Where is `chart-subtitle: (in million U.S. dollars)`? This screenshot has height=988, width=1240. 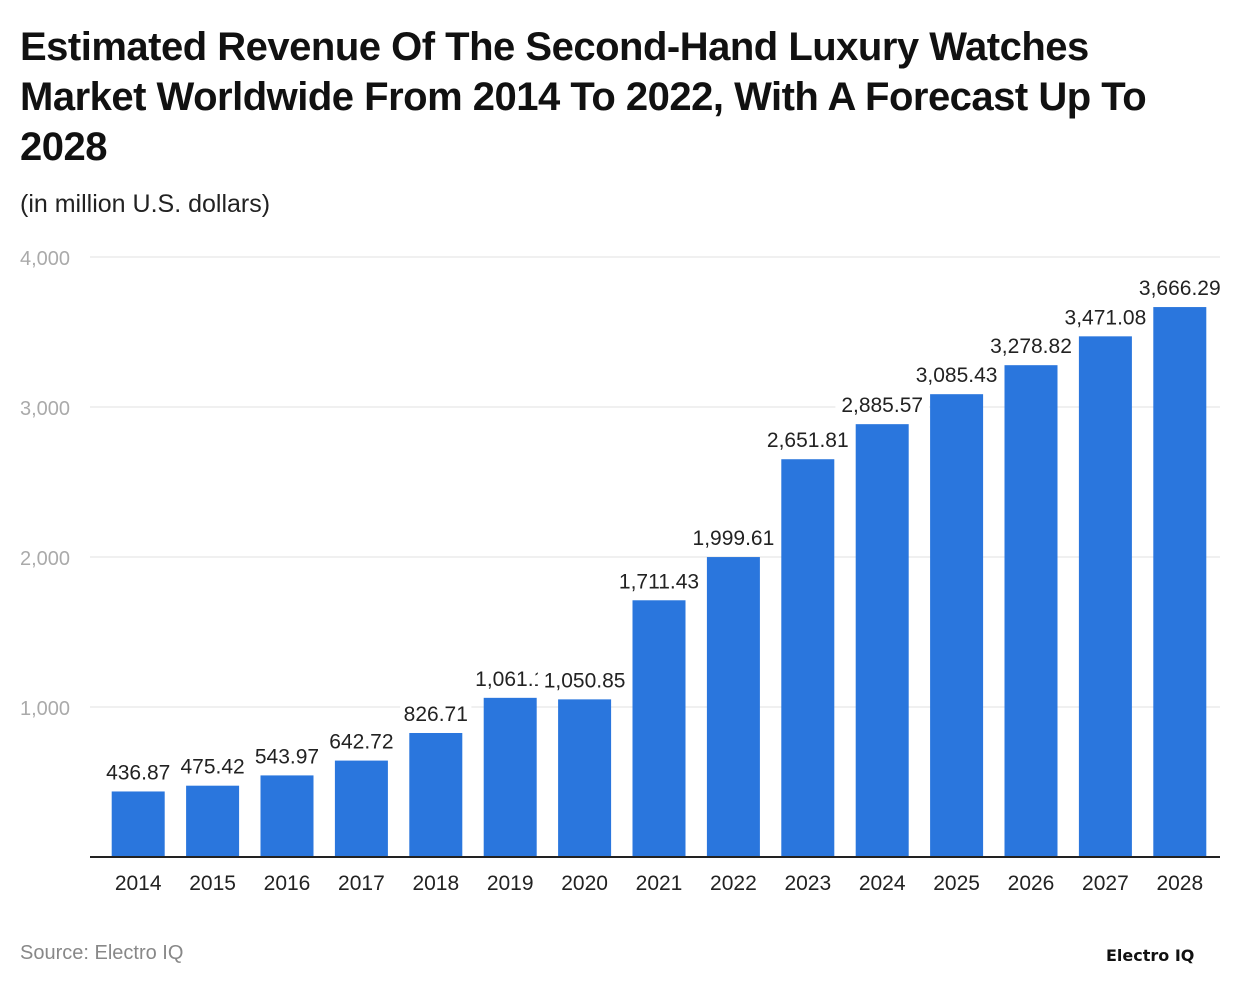
chart-subtitle: (in million U.S. dollars) is located at coordinates (145, 204).